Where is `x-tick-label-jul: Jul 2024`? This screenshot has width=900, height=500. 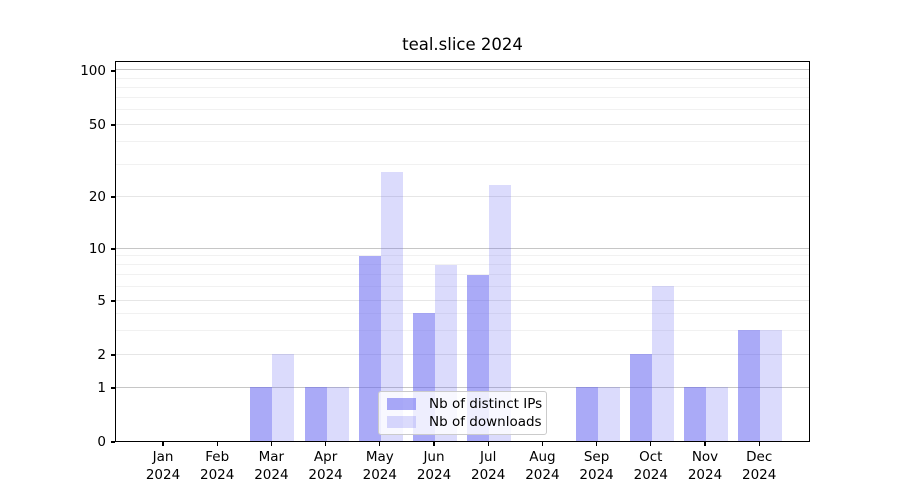 x-tick-label-jul: Jul 2024 is located at coordinates (488, 466).